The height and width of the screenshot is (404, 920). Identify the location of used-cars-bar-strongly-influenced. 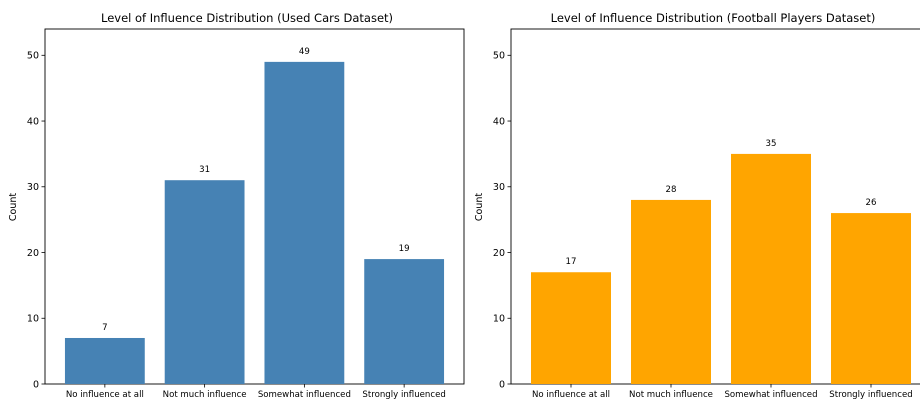
(404, 321).